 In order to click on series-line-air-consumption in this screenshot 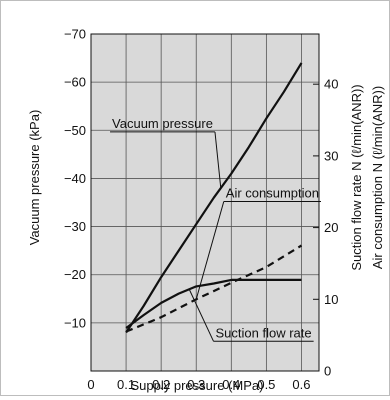, I will do `click(214, 288)`.